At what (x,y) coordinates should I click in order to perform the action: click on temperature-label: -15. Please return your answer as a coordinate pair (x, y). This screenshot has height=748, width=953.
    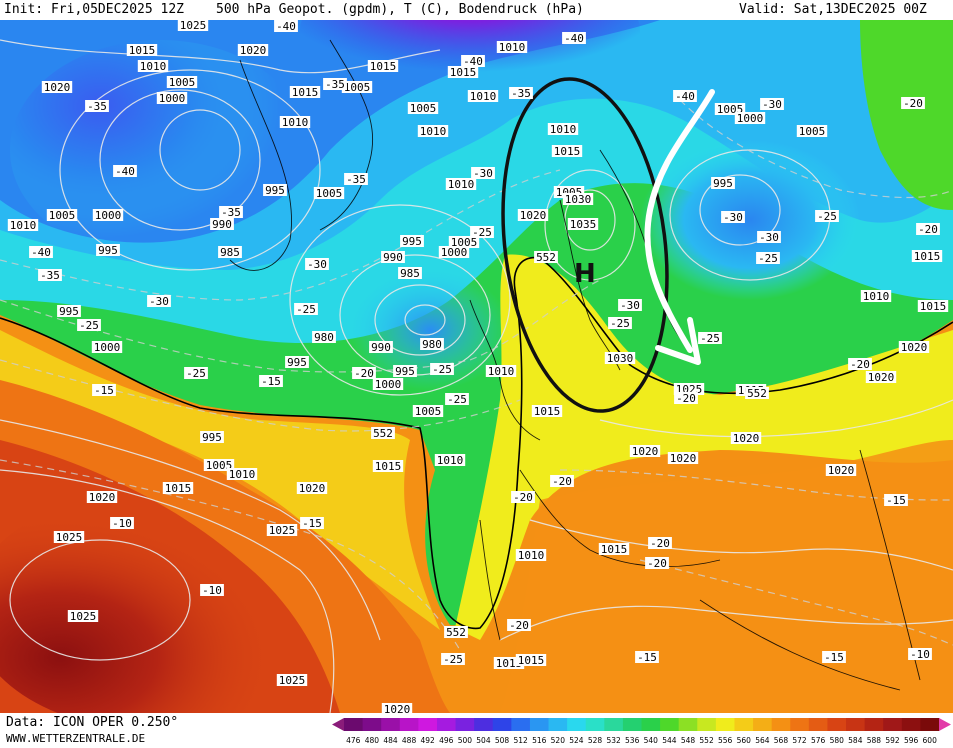
    Looking at the image, I should click on (271, 381).